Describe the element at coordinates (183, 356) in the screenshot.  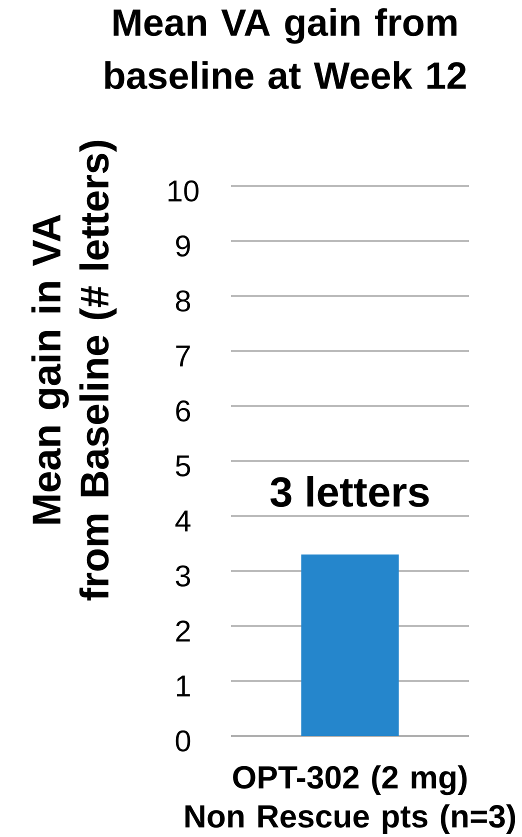
I see `y-tick-label: 7` at that location.